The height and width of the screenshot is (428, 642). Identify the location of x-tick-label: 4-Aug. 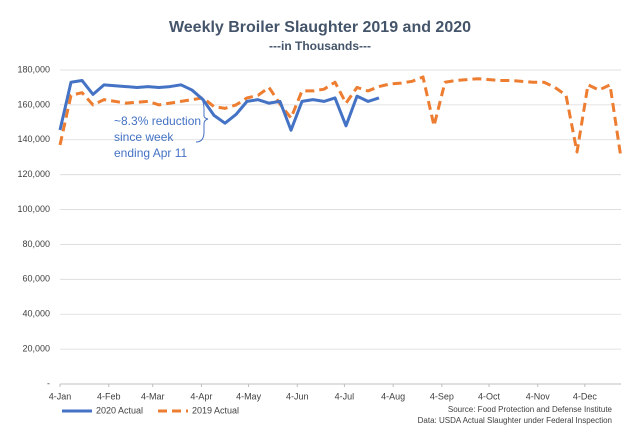
(393, 396).